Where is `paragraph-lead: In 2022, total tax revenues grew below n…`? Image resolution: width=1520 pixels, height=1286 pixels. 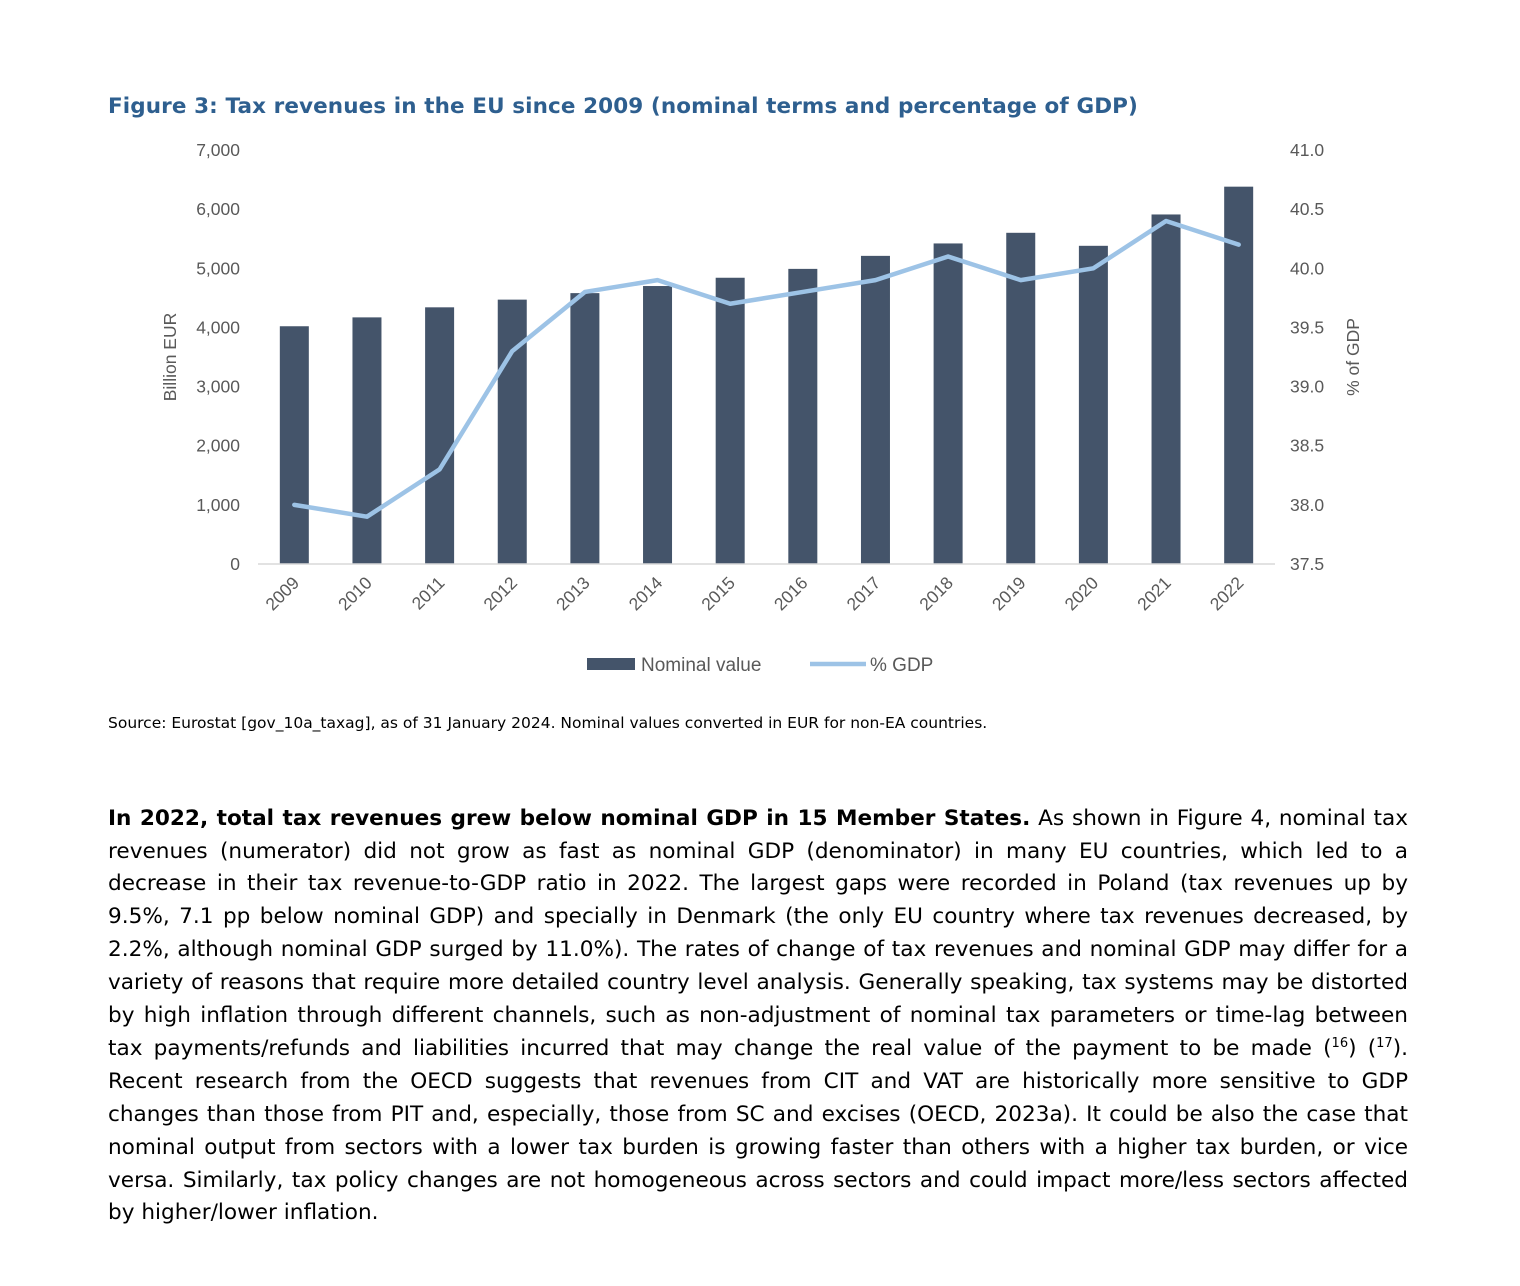
paragraph-lead: In 2022, total tax revenues grew below n… is located at coordinates (569, 818).